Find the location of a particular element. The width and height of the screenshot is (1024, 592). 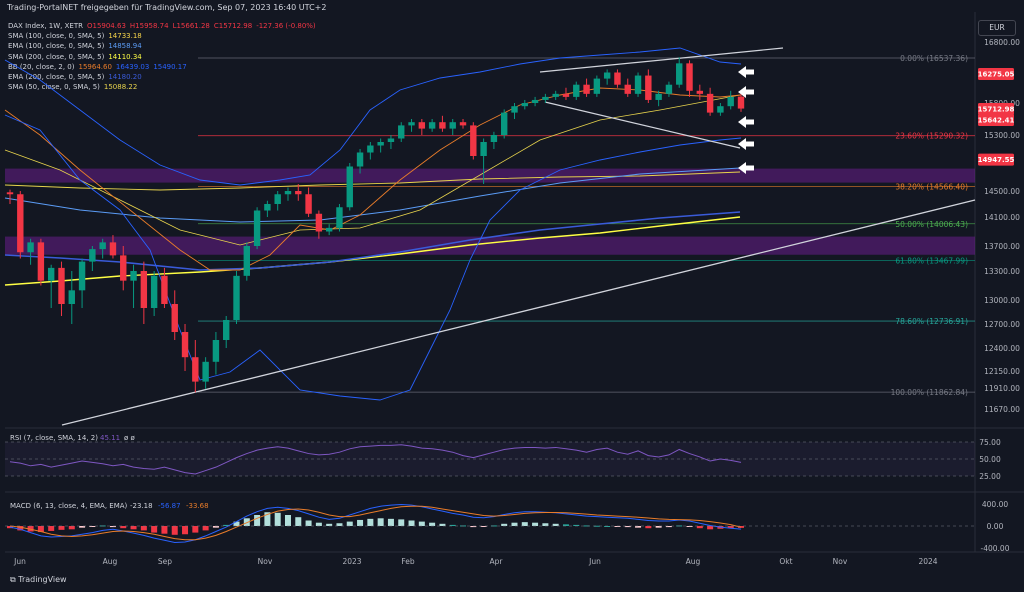

legend-row: EMA (100, close, 0, SMA, 5) 14858.94 is located at coordinates (164, 46).